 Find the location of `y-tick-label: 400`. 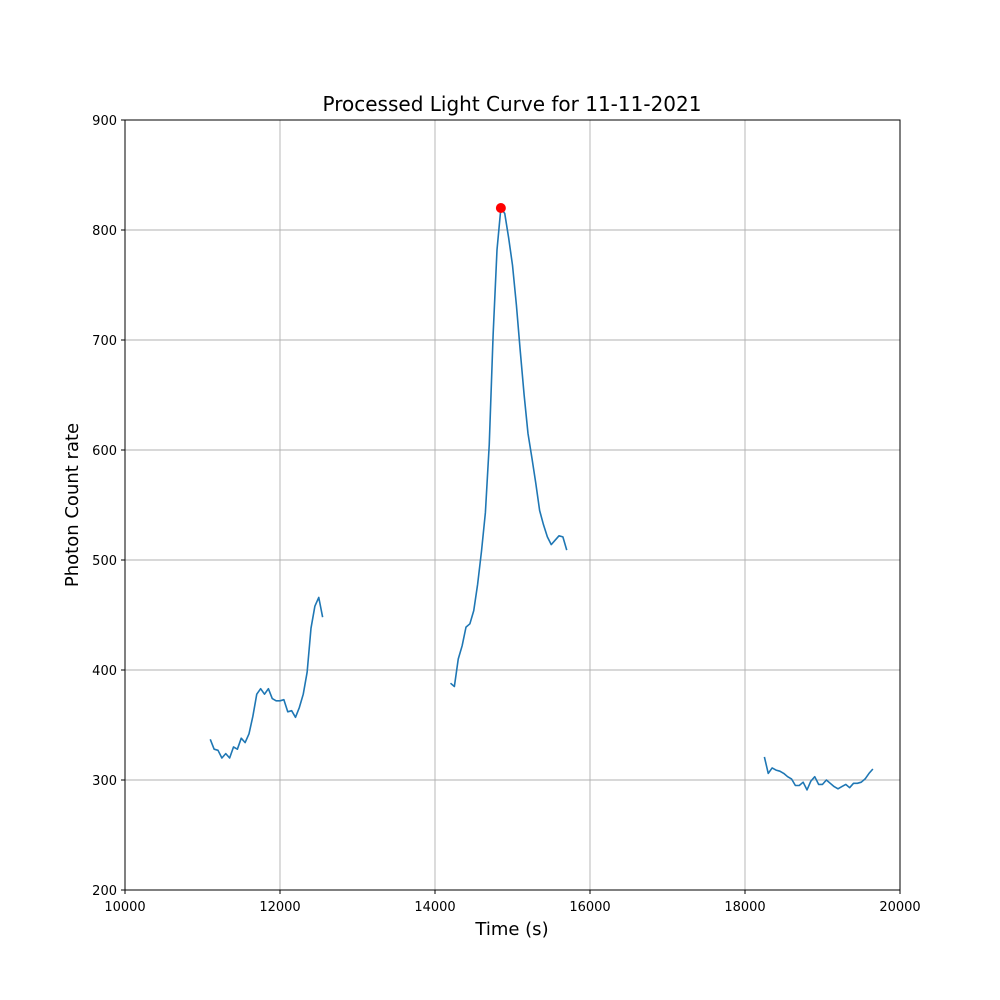

y-tick-label: 400 is located at coordinates (104, 671).